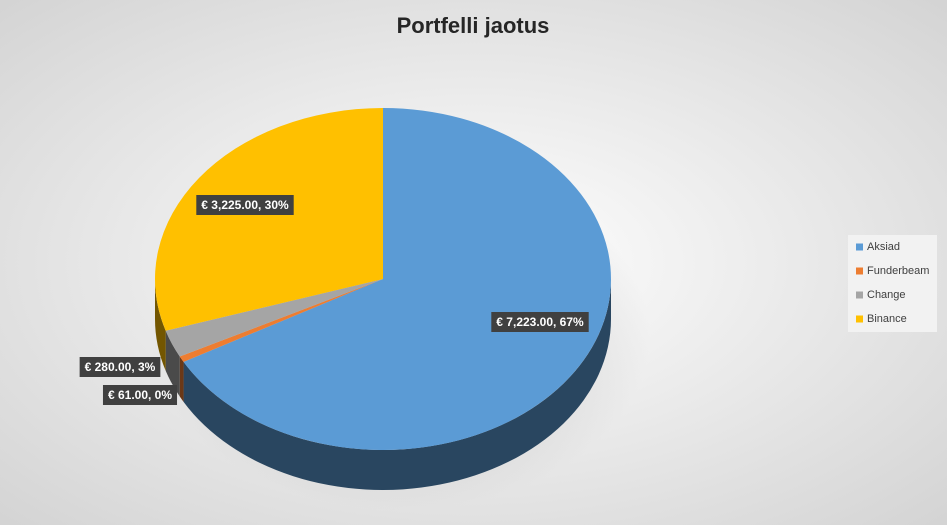 The image size is (947, 525). I want to click on legend-label: Funderbeam, so click(898, 271).